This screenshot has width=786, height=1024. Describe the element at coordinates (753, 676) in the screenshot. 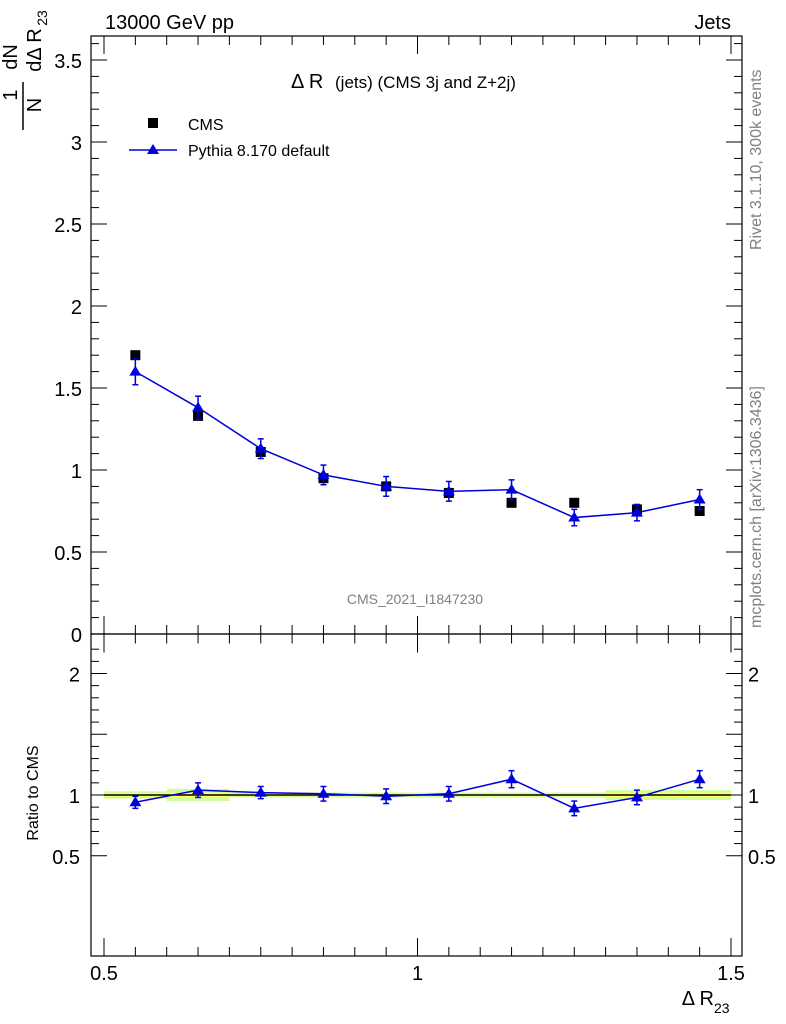

I see `ratio-y-tick-label-right: 2` at that location.